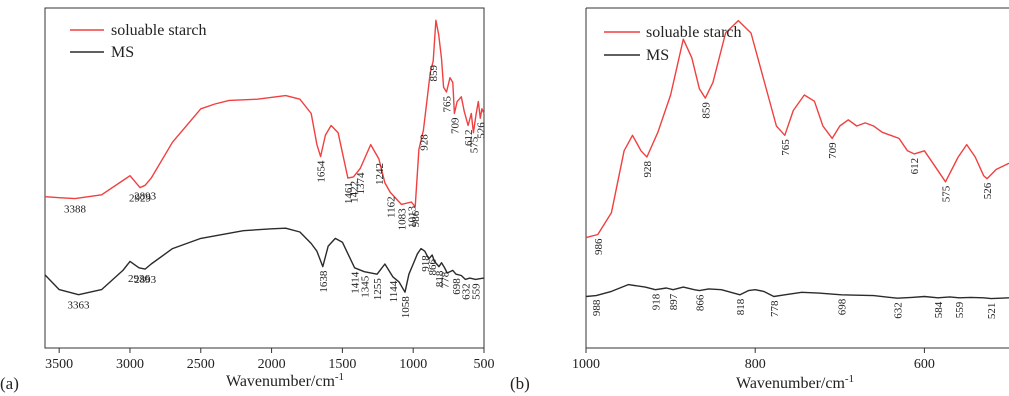 Image resolution: width=1009 pixels, height=396 pixels. Describe the element at coordinates (342, 364) in the screenshot. I see `x-tick-label: 1500` at that location.